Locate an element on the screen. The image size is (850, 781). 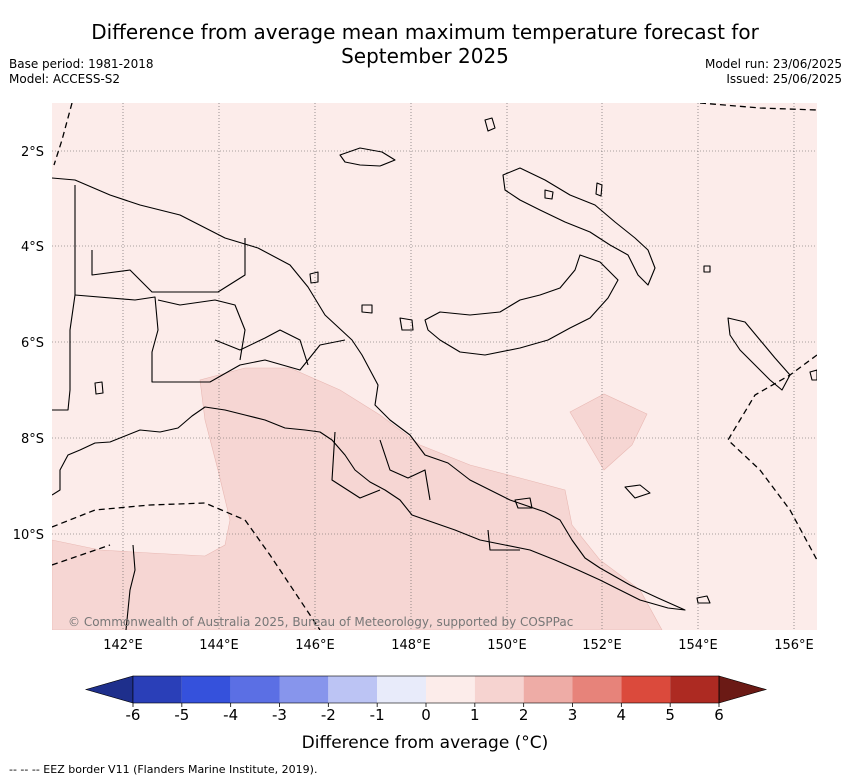
title-line-2: September 2025 is located at coordinates (425, 56).